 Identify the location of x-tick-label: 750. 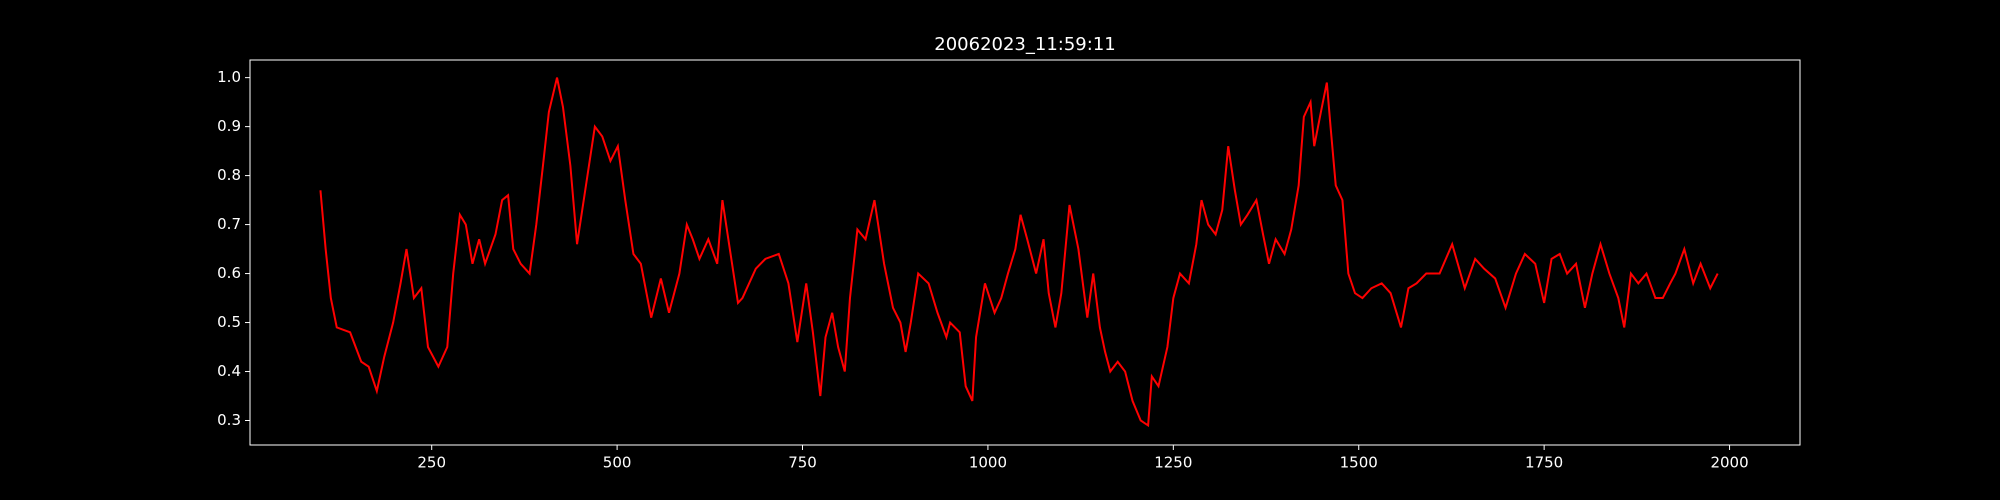
(802, 463).